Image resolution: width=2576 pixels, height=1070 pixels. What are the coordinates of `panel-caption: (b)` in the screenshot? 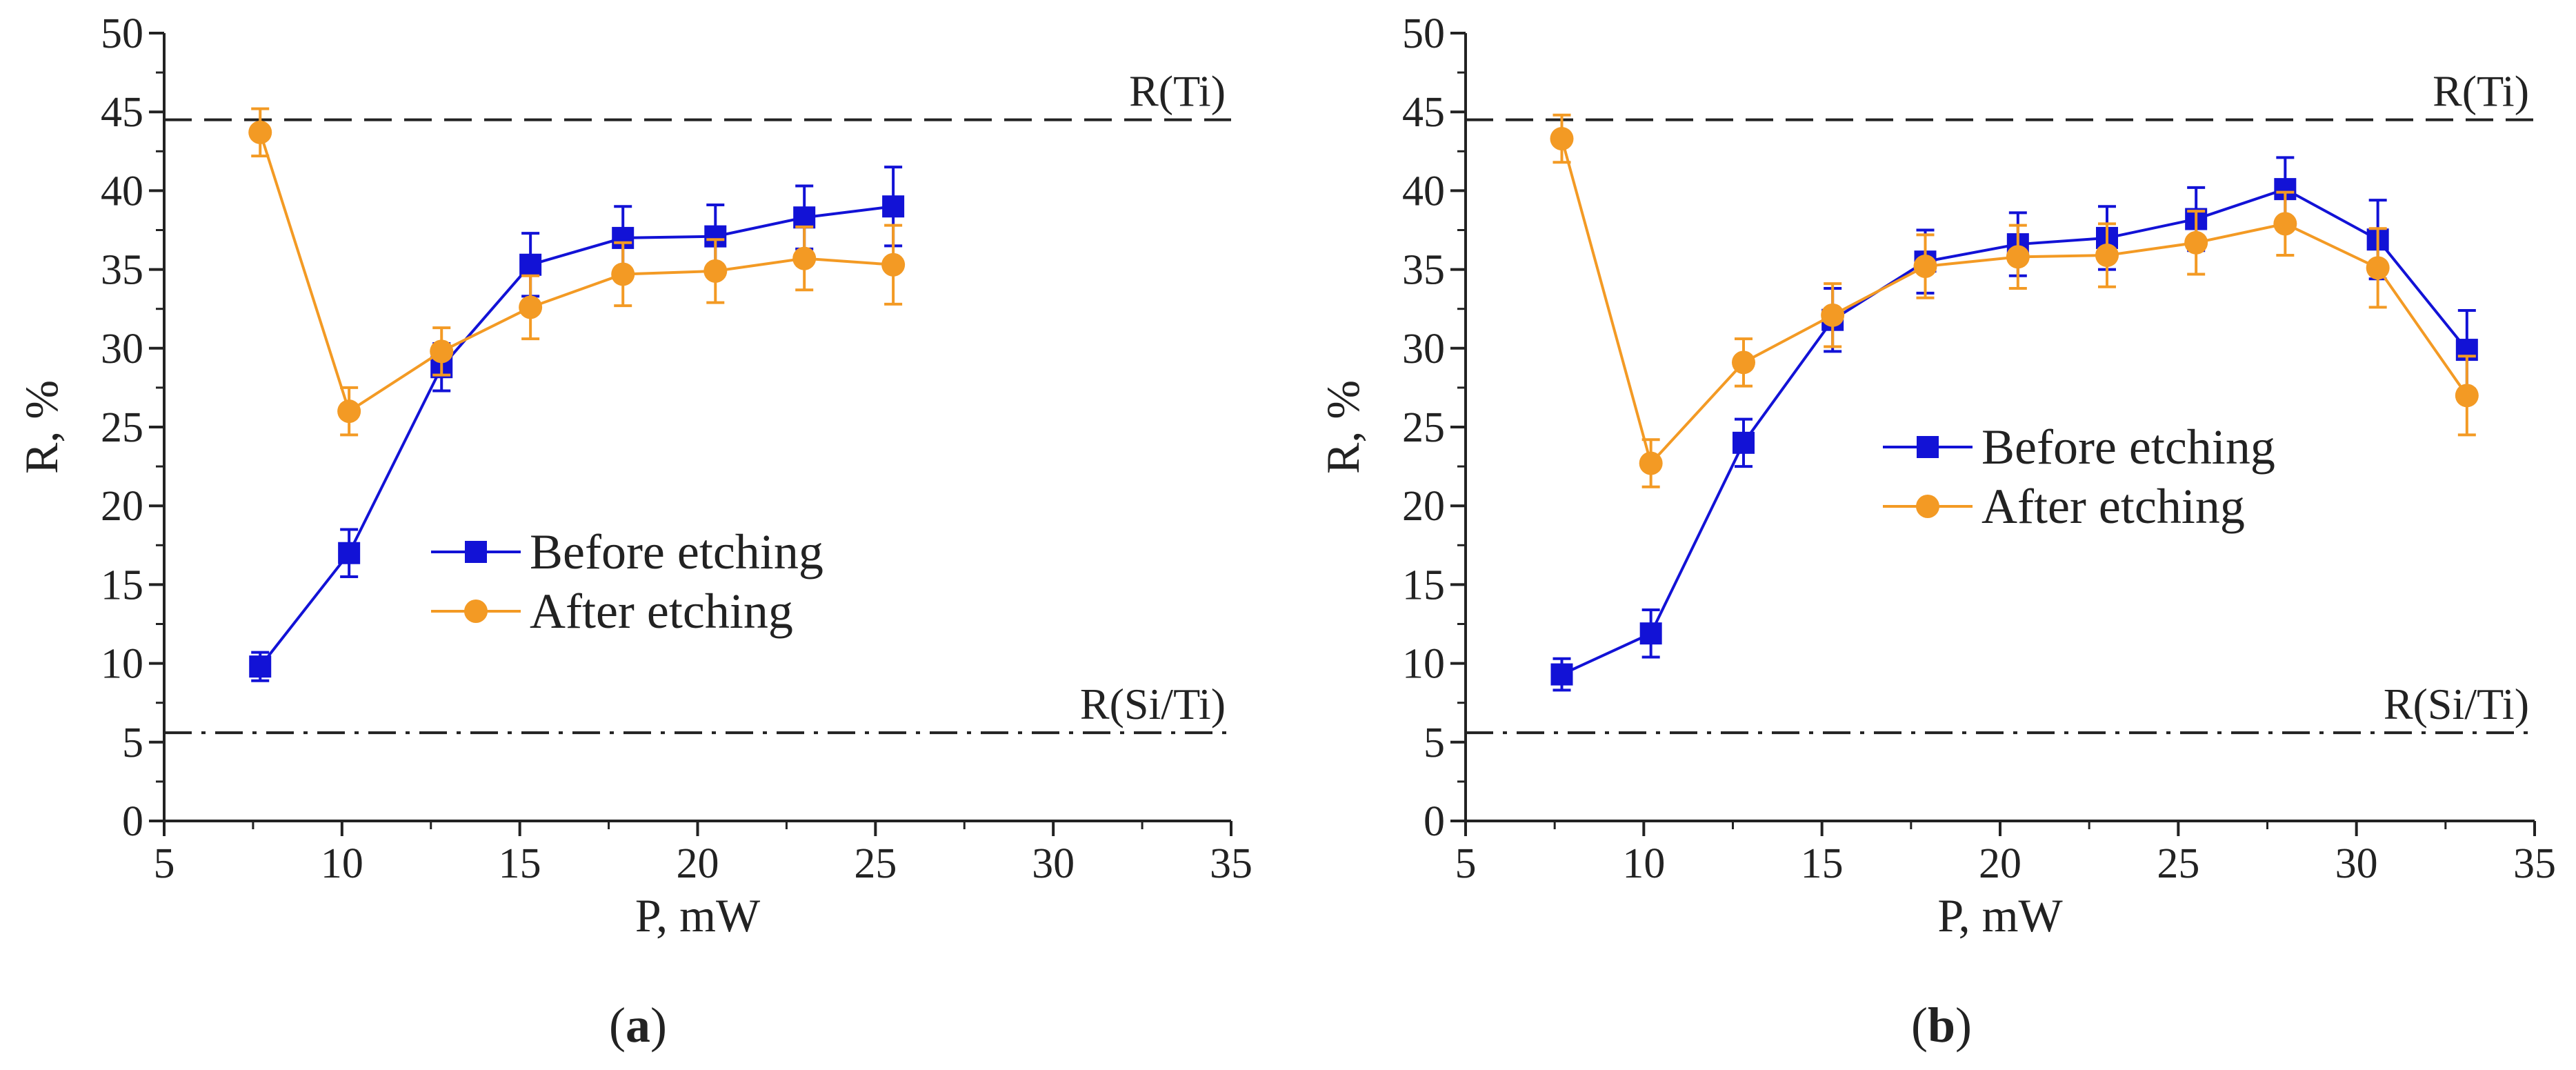 It's located at (1941, 1026).